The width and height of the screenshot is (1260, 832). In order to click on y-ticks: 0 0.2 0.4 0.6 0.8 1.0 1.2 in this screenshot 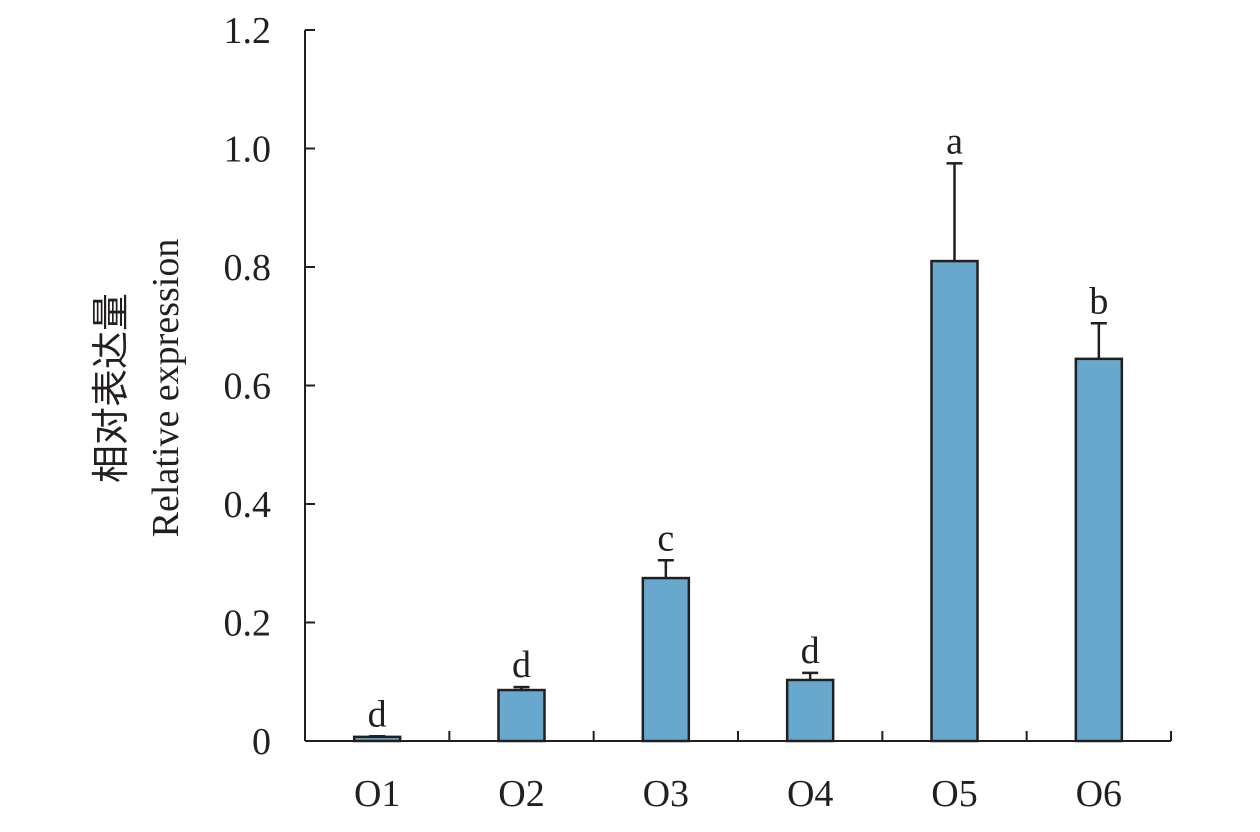, I will do `click(269, 386)`.